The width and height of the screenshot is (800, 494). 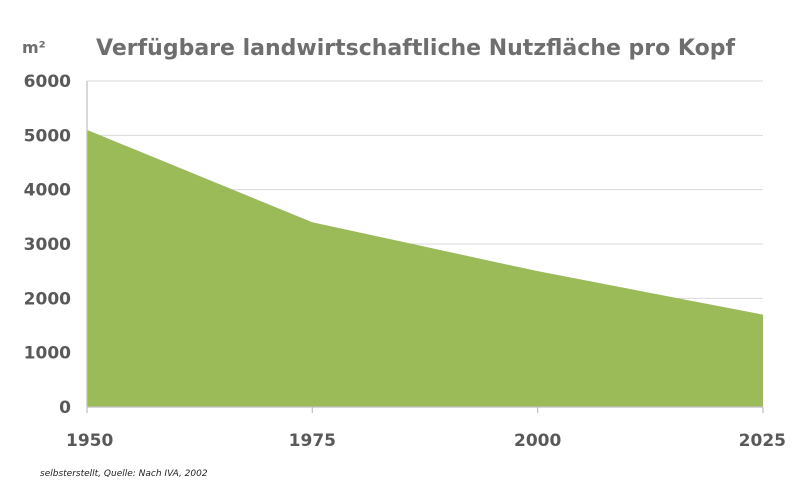 What do you see at coordinates (426, 441) in the screenshot?
I see `x-tick-labels: 1950 1975 2000 2025` at bounding box center [426, 441].